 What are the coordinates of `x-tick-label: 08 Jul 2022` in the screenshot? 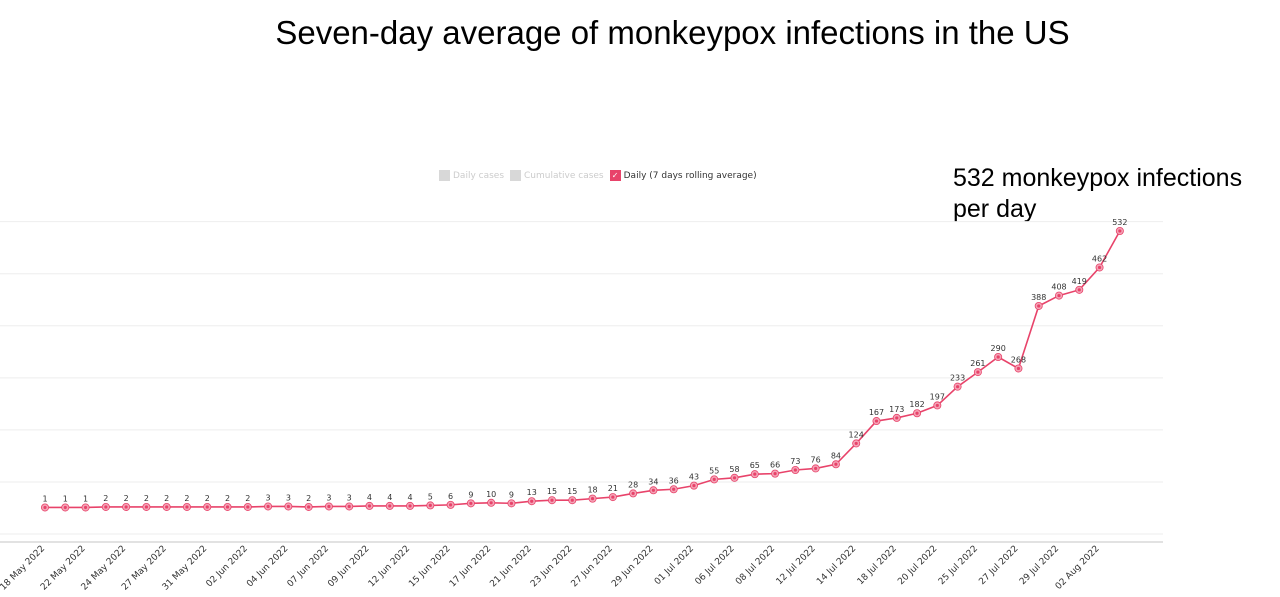 It's located at (755, 565).